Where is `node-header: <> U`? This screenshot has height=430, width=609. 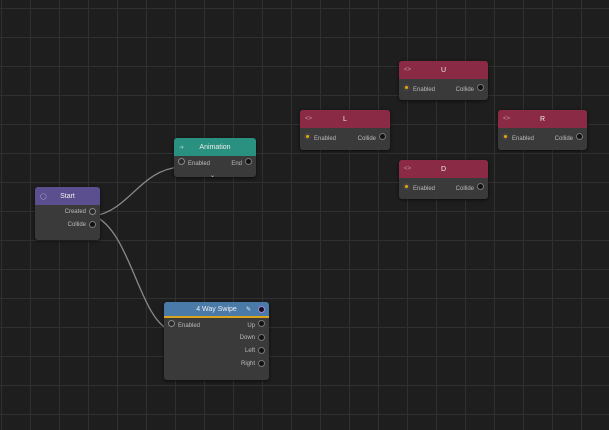
node-header: <> U is located at coordinates (443, 70).